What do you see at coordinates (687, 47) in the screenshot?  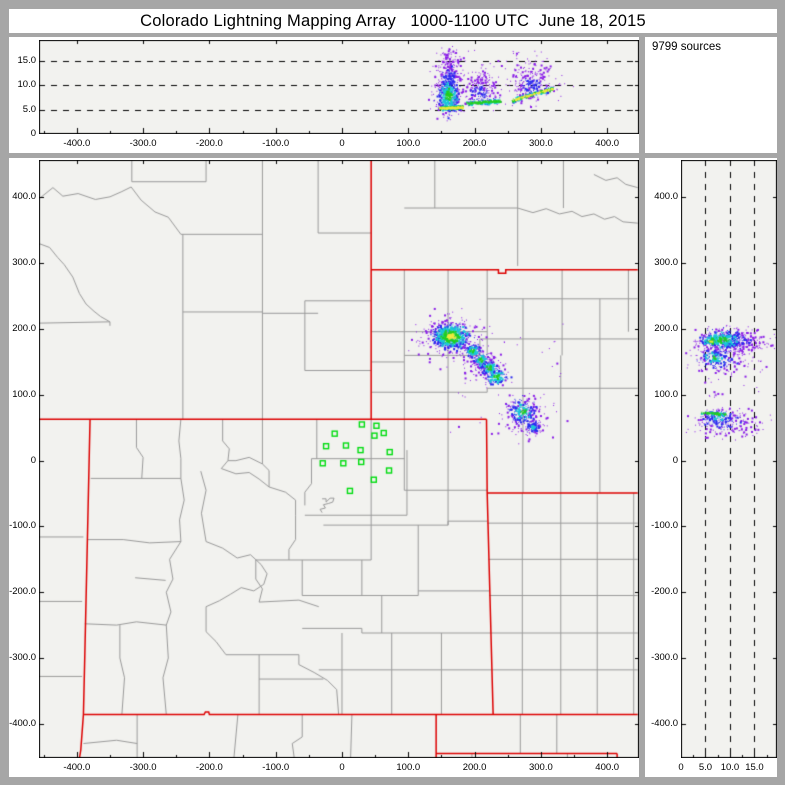 I see `sources-count-label: 9799 sources` at bounding box center [687, 47].